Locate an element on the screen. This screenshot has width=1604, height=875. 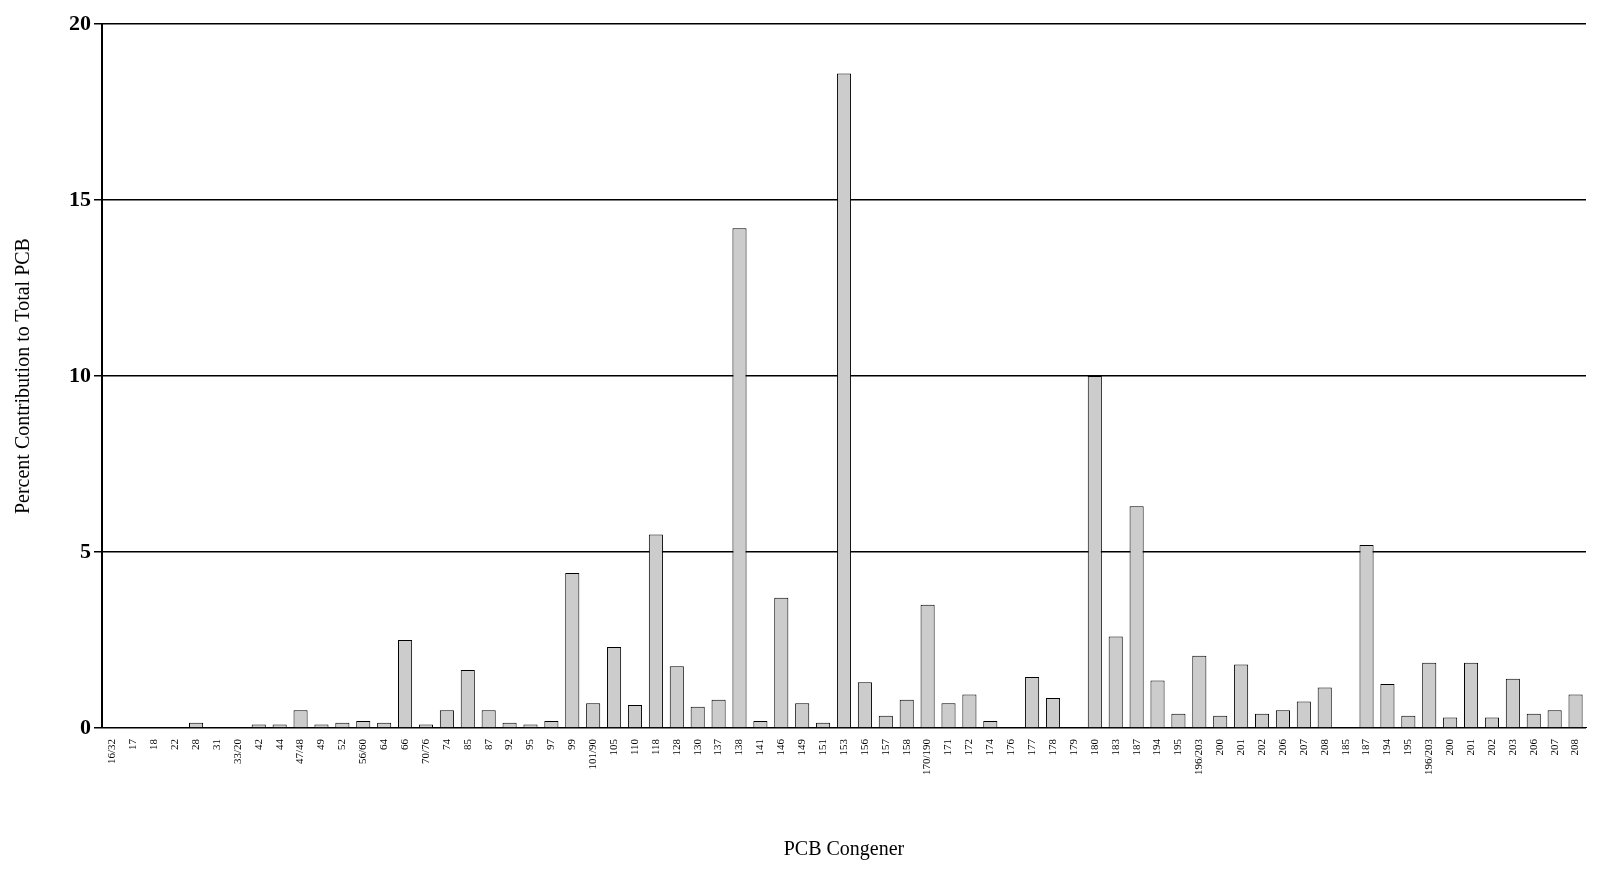
x-tick-label: 178 is located at coordinates (1051, 747).